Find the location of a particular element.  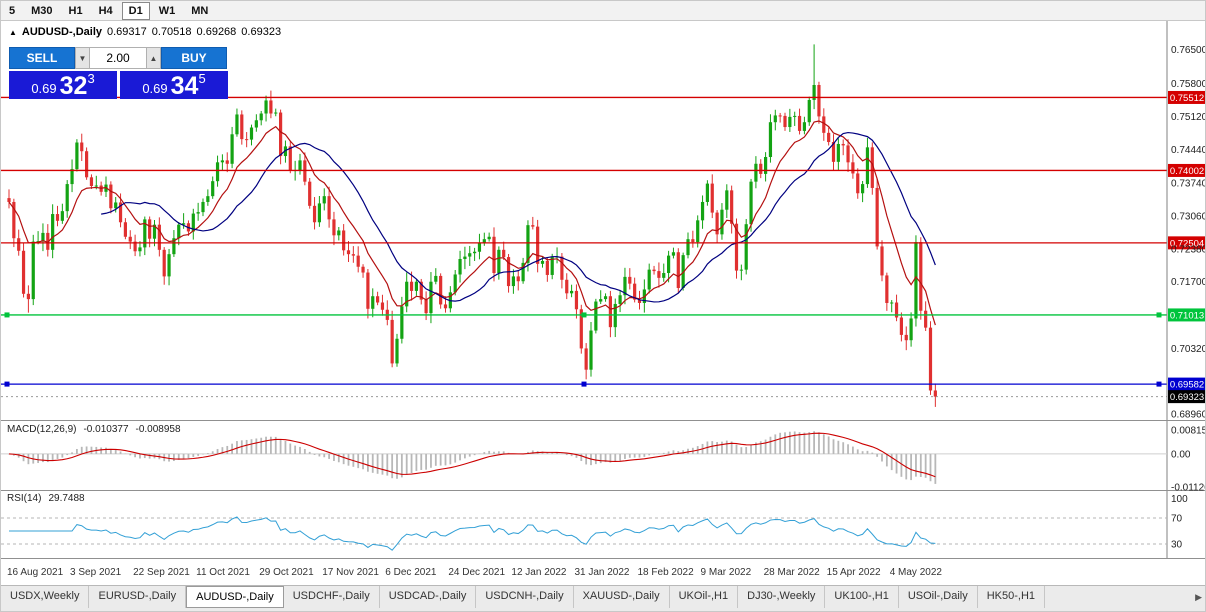

svg-text: 0.71700 is located at coordinates (1188, 282).